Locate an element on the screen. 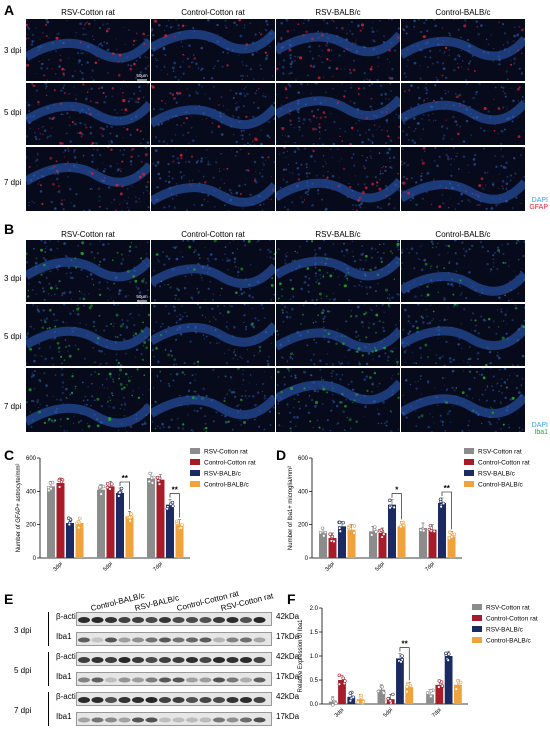 This screenshot has height=731, width=550. y-tick-label: 400 is located at coordinates (31, 492).